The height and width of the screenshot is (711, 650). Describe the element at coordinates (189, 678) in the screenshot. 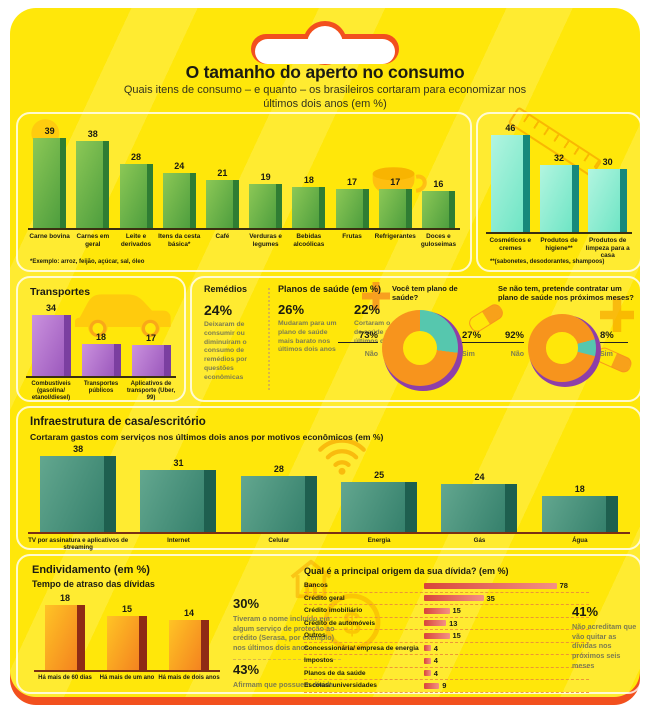

I see `bar-label: Há mais de dois anos` at that location.